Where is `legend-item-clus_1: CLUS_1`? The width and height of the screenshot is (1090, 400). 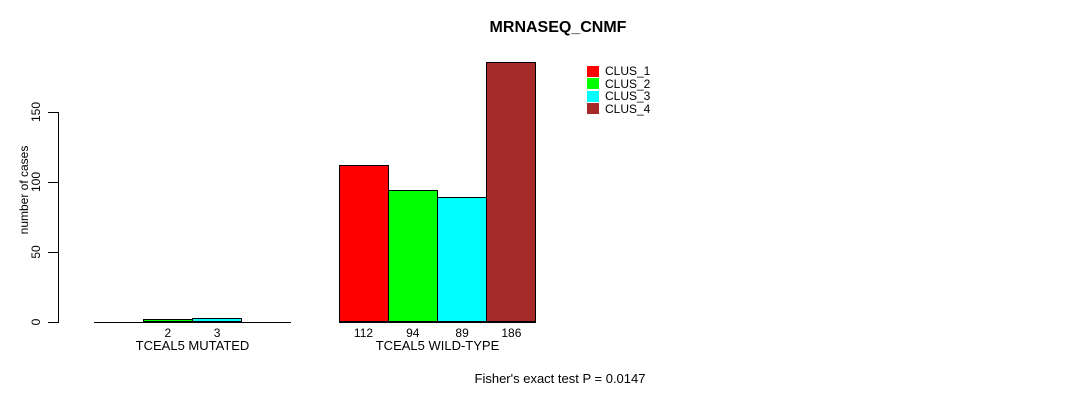
legend-item-clus_1: CLUS_1 is located at coordinates (618, 71).